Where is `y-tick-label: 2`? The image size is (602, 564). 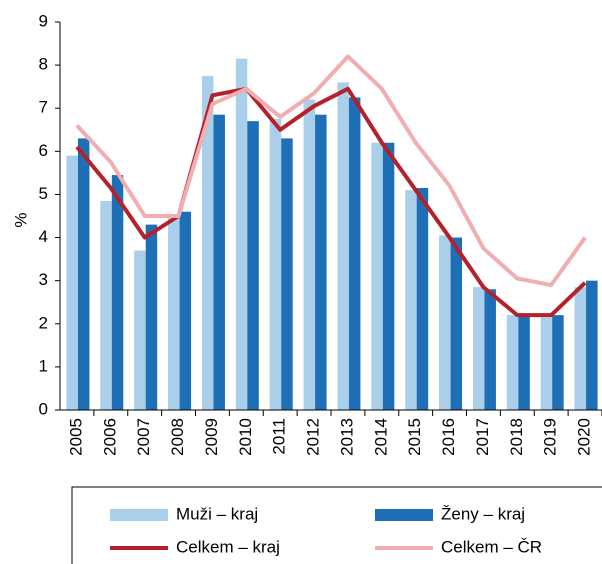 y-tick-label: 2 is located at coordinates (43, 322).